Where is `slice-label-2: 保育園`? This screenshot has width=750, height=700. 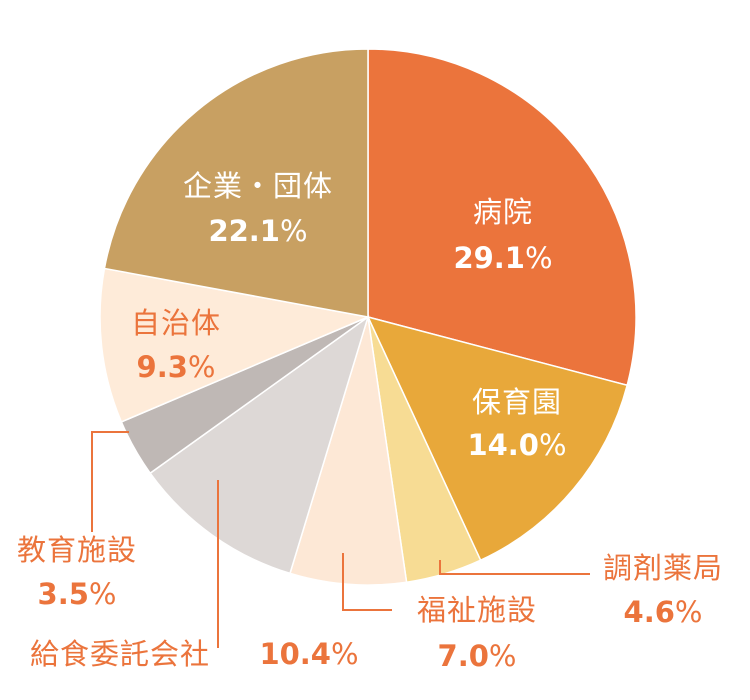
slice-label-2: 保育園 is located at coordinates (517, 402).